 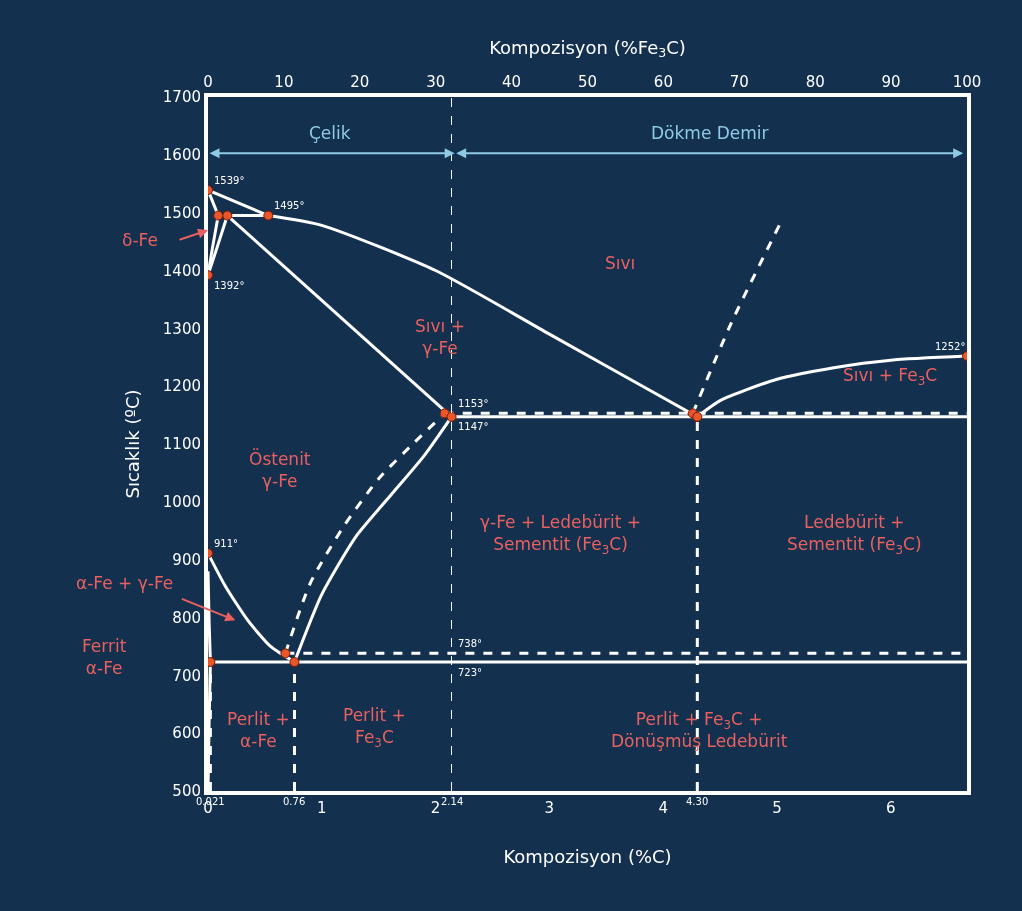 What do you see at coordinates (663, 82) in the screenshot?
I see `x2-tick-label: 60` at bounding box center [663, 82].